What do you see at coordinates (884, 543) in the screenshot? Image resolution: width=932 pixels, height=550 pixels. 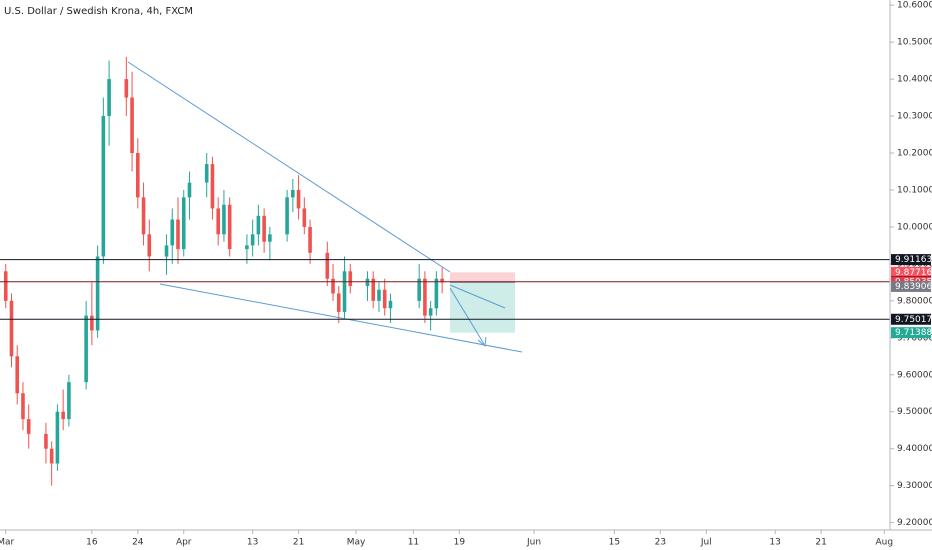 I see `x-tick-label: Aug` at bounding box center [884, 543].